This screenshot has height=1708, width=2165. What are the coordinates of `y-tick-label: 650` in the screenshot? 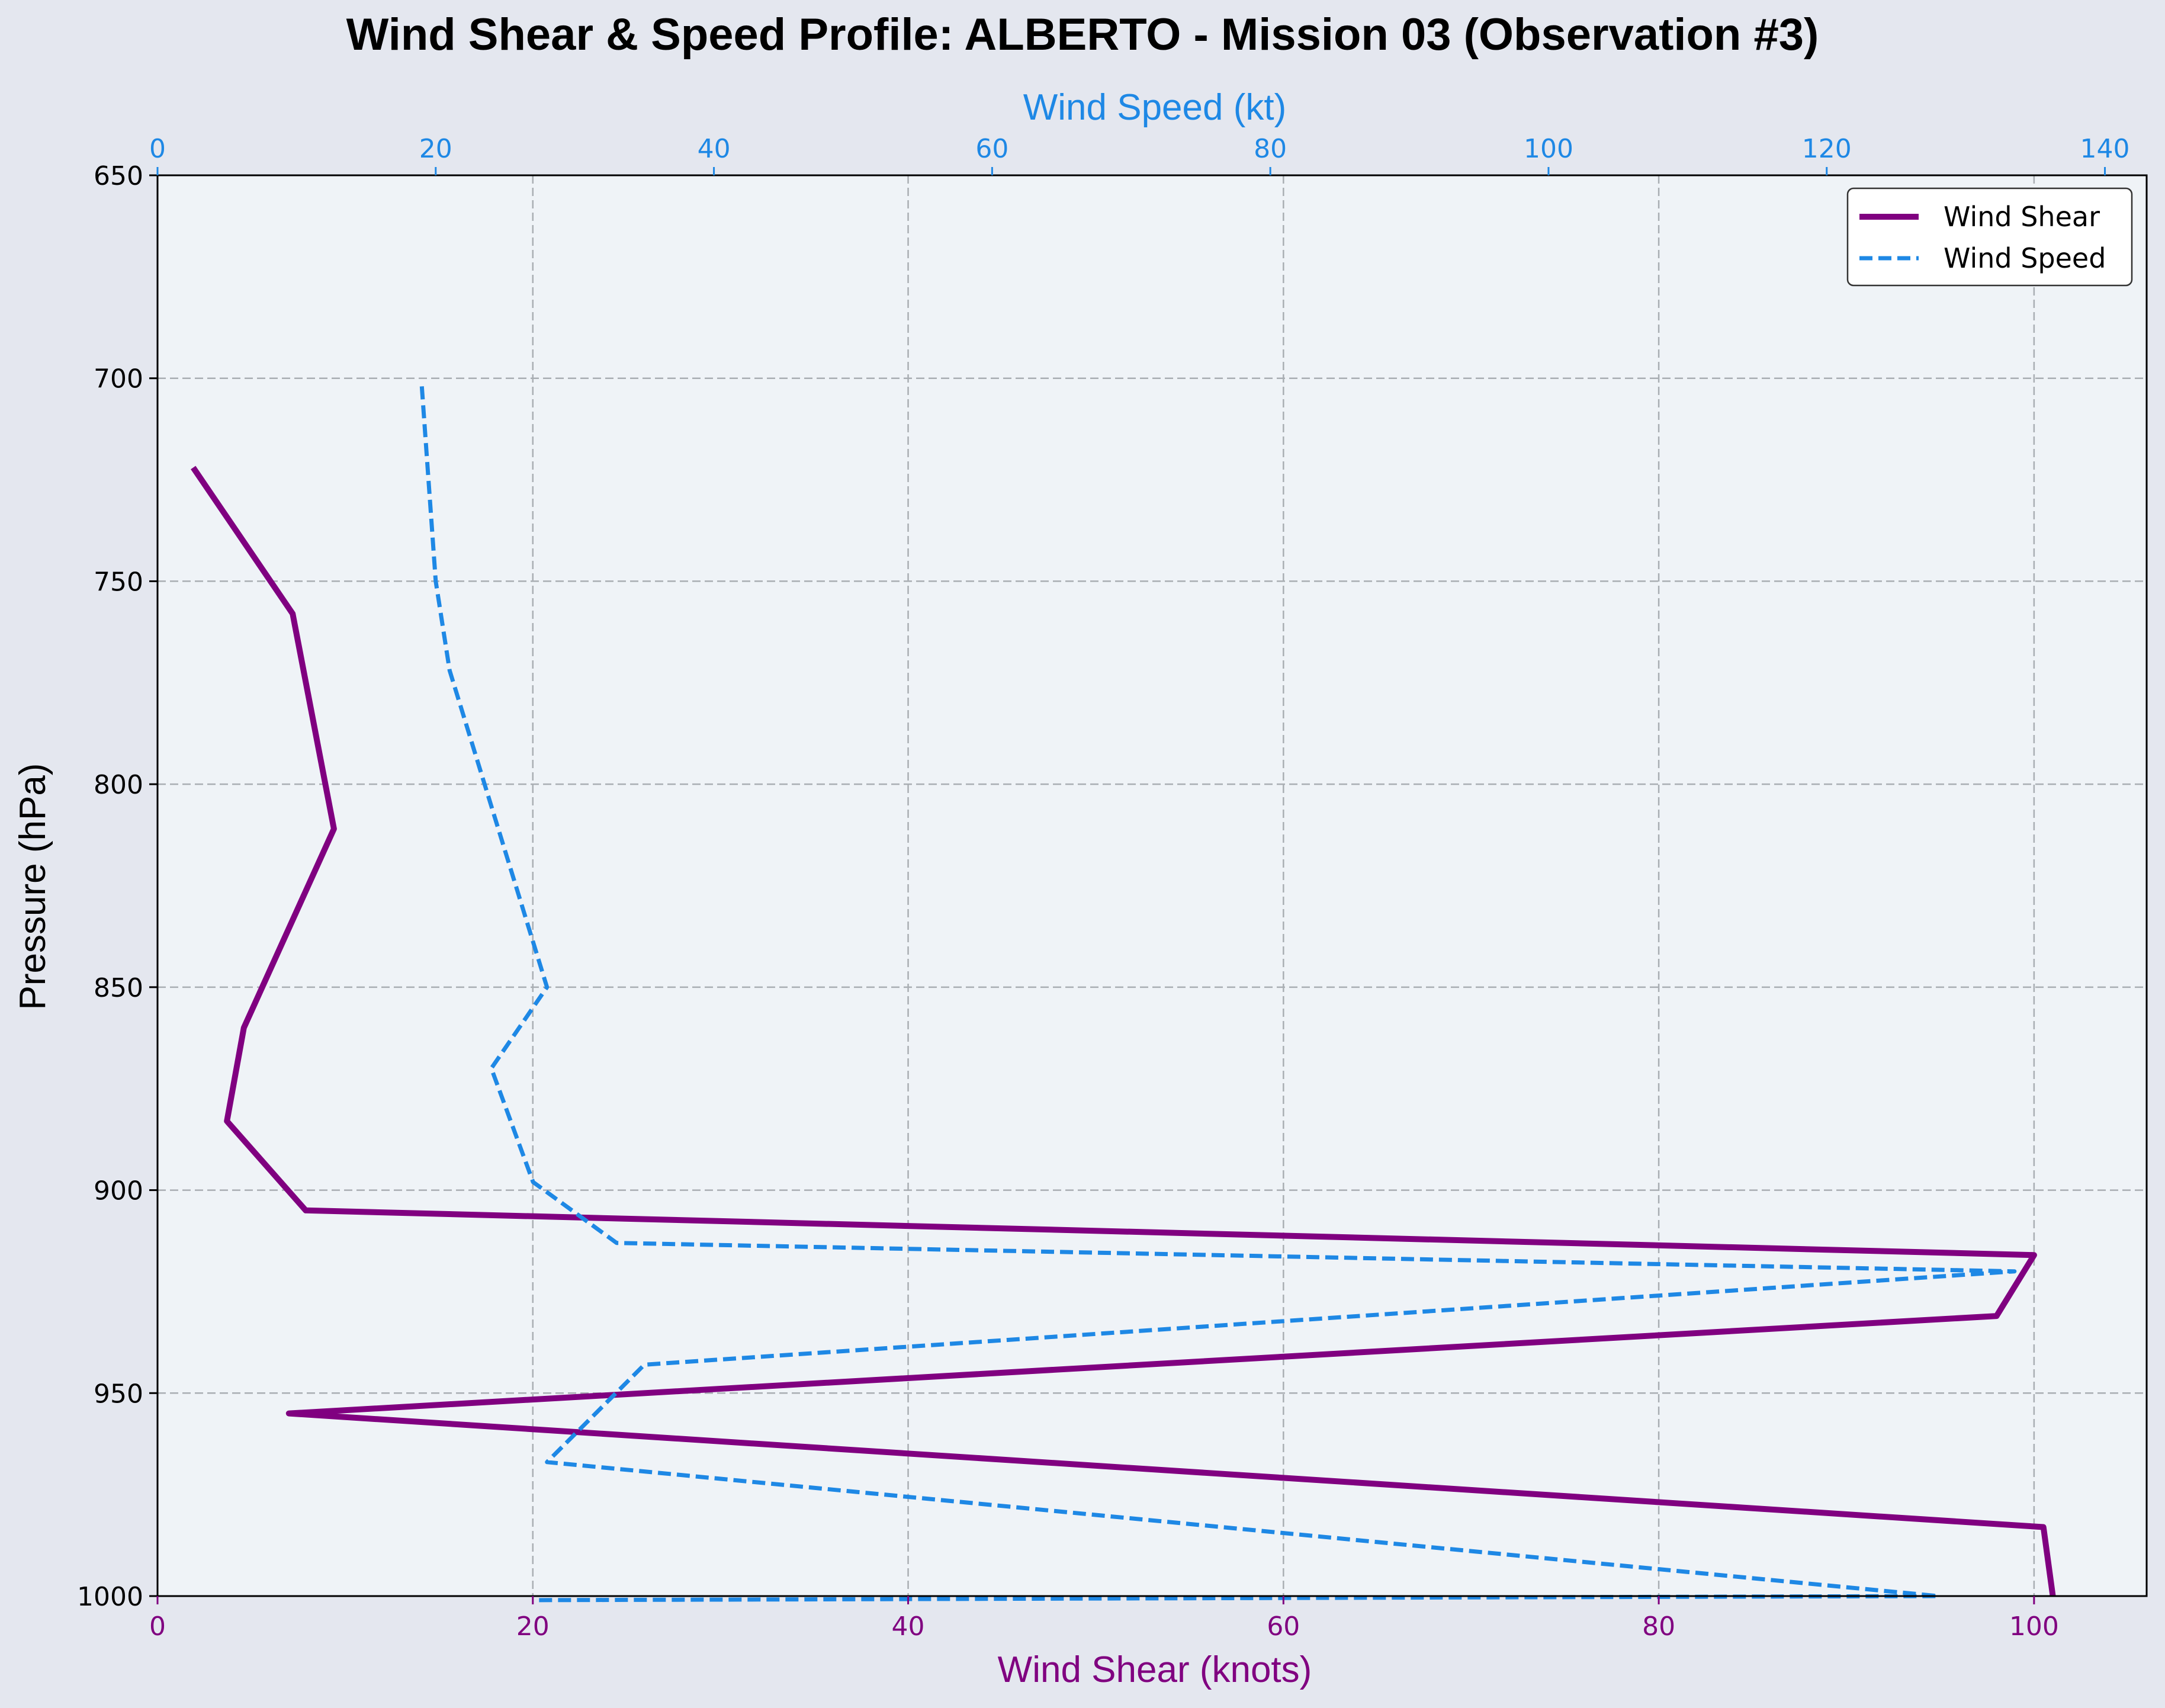 It's located at (119, 176).